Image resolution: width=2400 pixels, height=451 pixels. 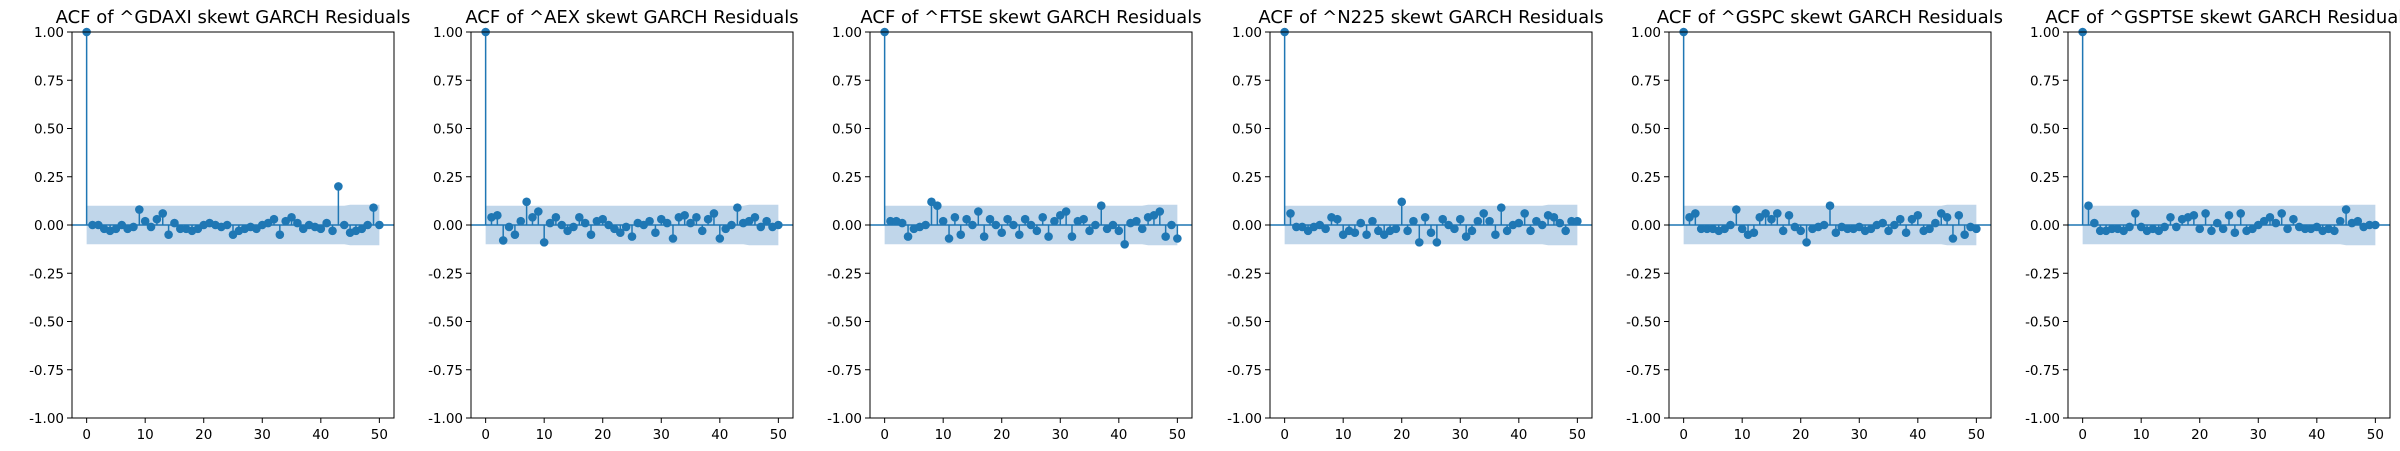 I want to click on x-tick-label: 40, so click(x=719, y=435).